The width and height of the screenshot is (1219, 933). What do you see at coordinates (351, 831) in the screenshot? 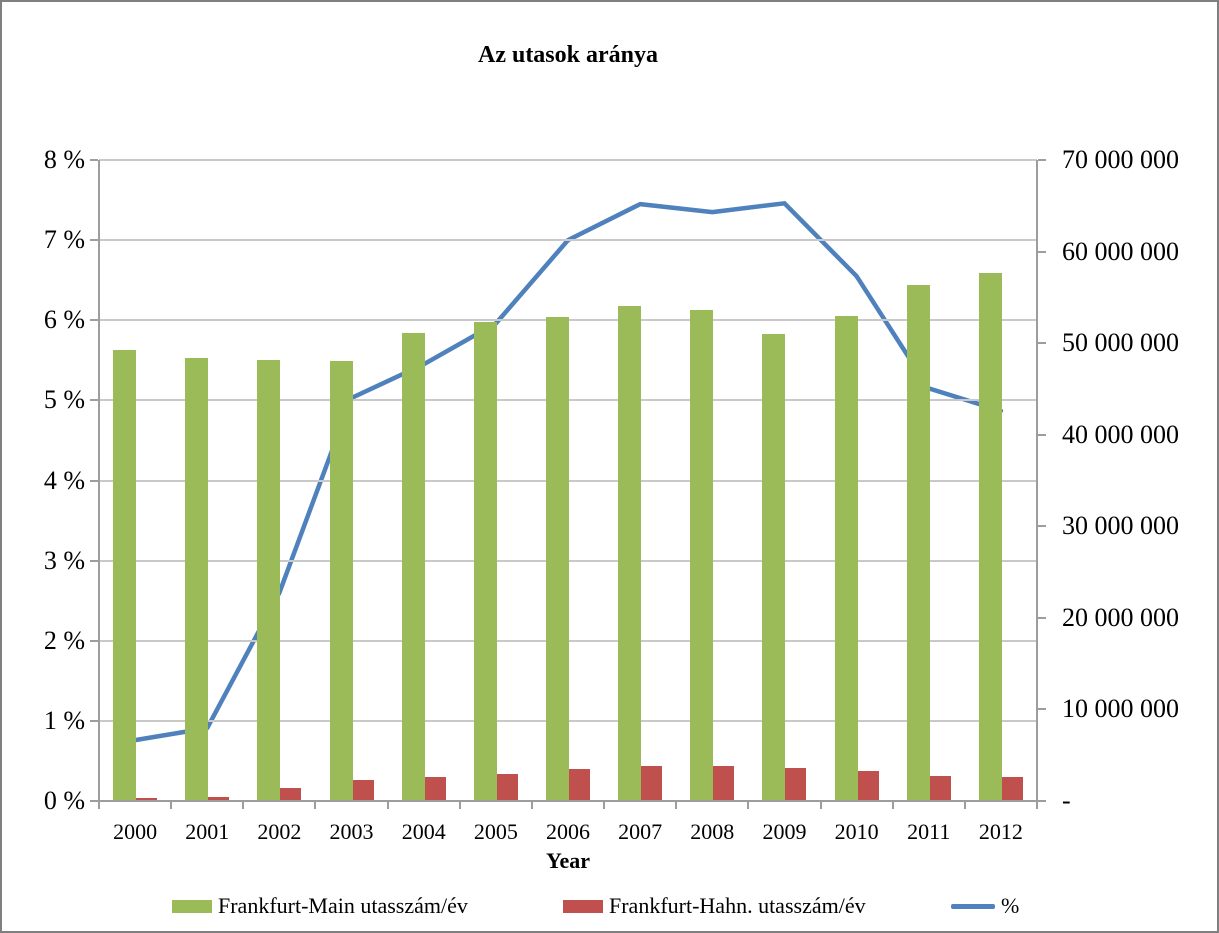
I see `x-axis-label-2003: 2003` at bounding box center [351, 831].